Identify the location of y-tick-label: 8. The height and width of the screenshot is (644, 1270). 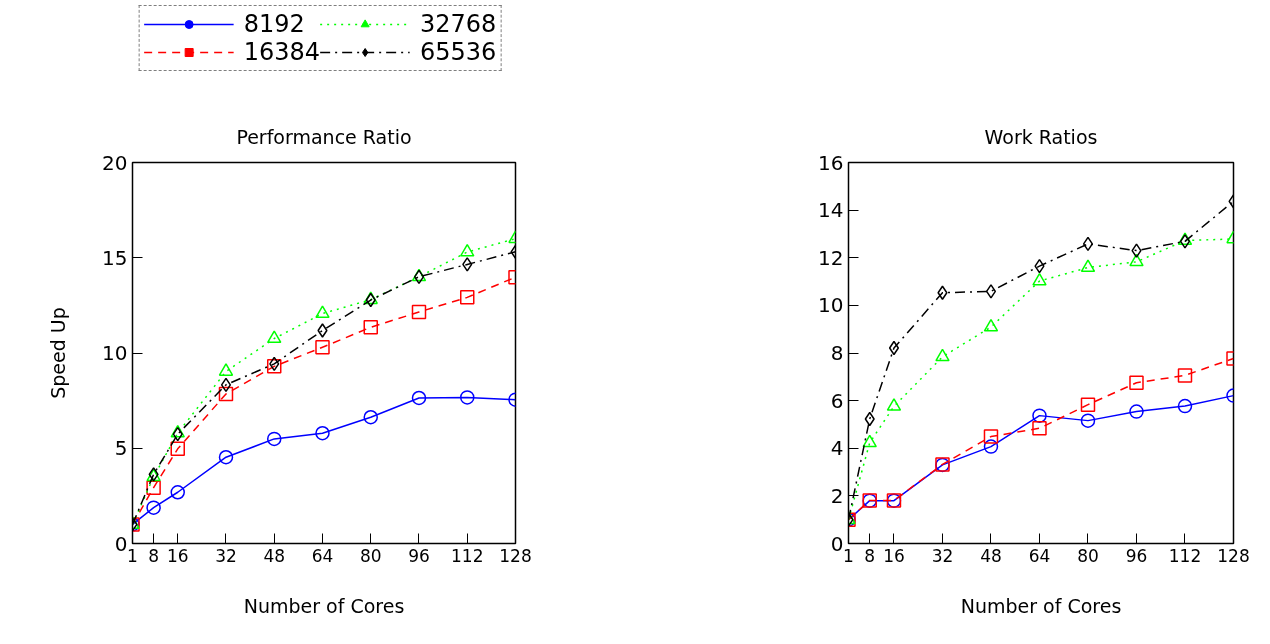
(837, 353).